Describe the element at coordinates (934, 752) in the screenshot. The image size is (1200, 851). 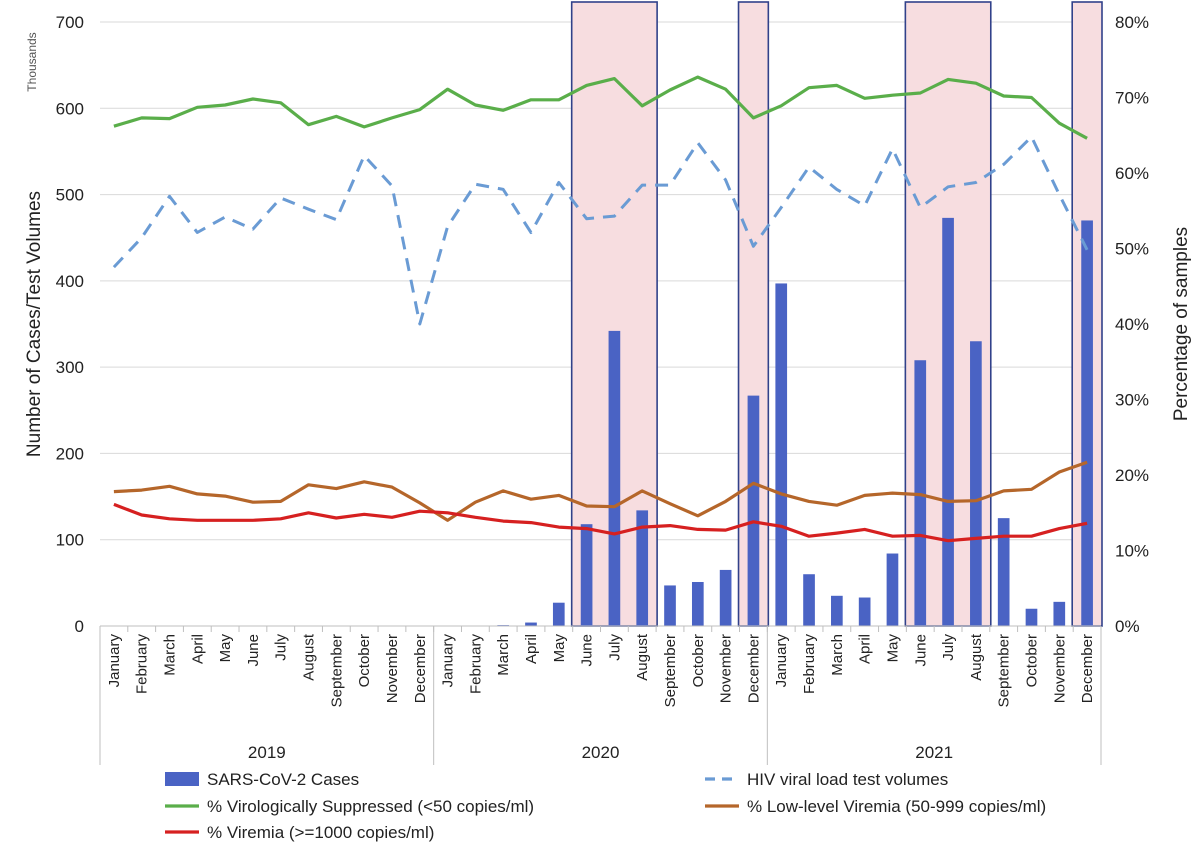
I see `year-label: 2021` at that location.